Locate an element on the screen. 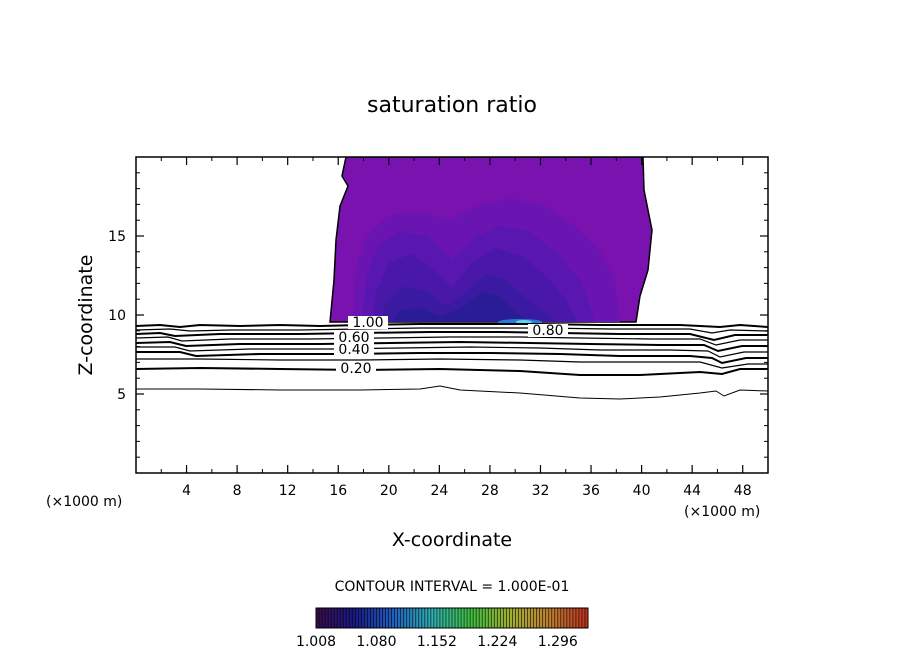 This screenshot has width=904, height=654. x-tick-label-0: 4 is located at coordinates (186, 491).